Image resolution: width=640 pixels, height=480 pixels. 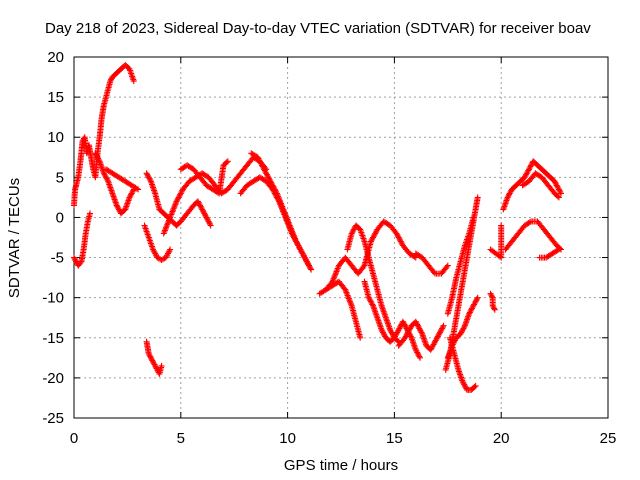 I want to click on y-tick-label: 0, so click(x=60, y=217).